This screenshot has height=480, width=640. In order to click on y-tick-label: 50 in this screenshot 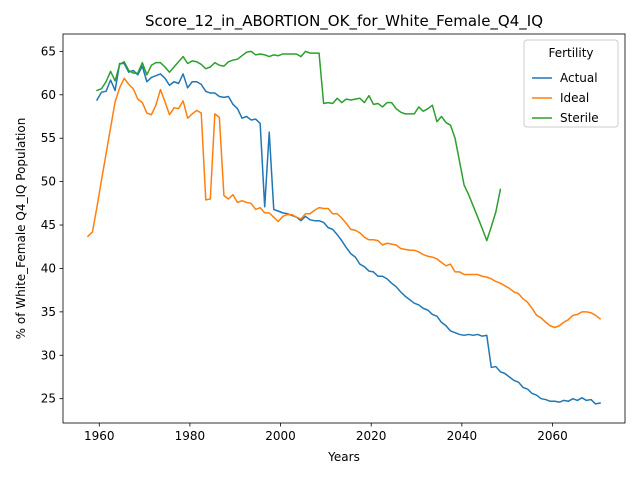, I will do `click(48, 182)`.